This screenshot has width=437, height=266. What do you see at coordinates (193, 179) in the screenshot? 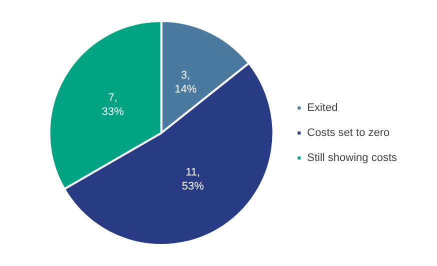
I see `data-label: 11, 53%` at bounding box center [193, 179].